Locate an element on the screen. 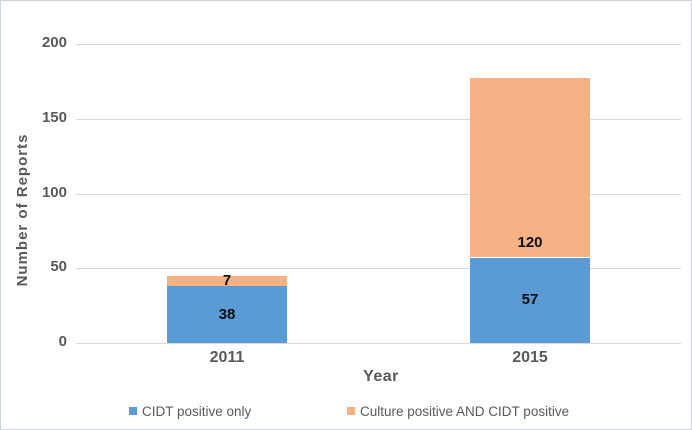  x-category-label: 2015 is located at coordinates (530, 357).